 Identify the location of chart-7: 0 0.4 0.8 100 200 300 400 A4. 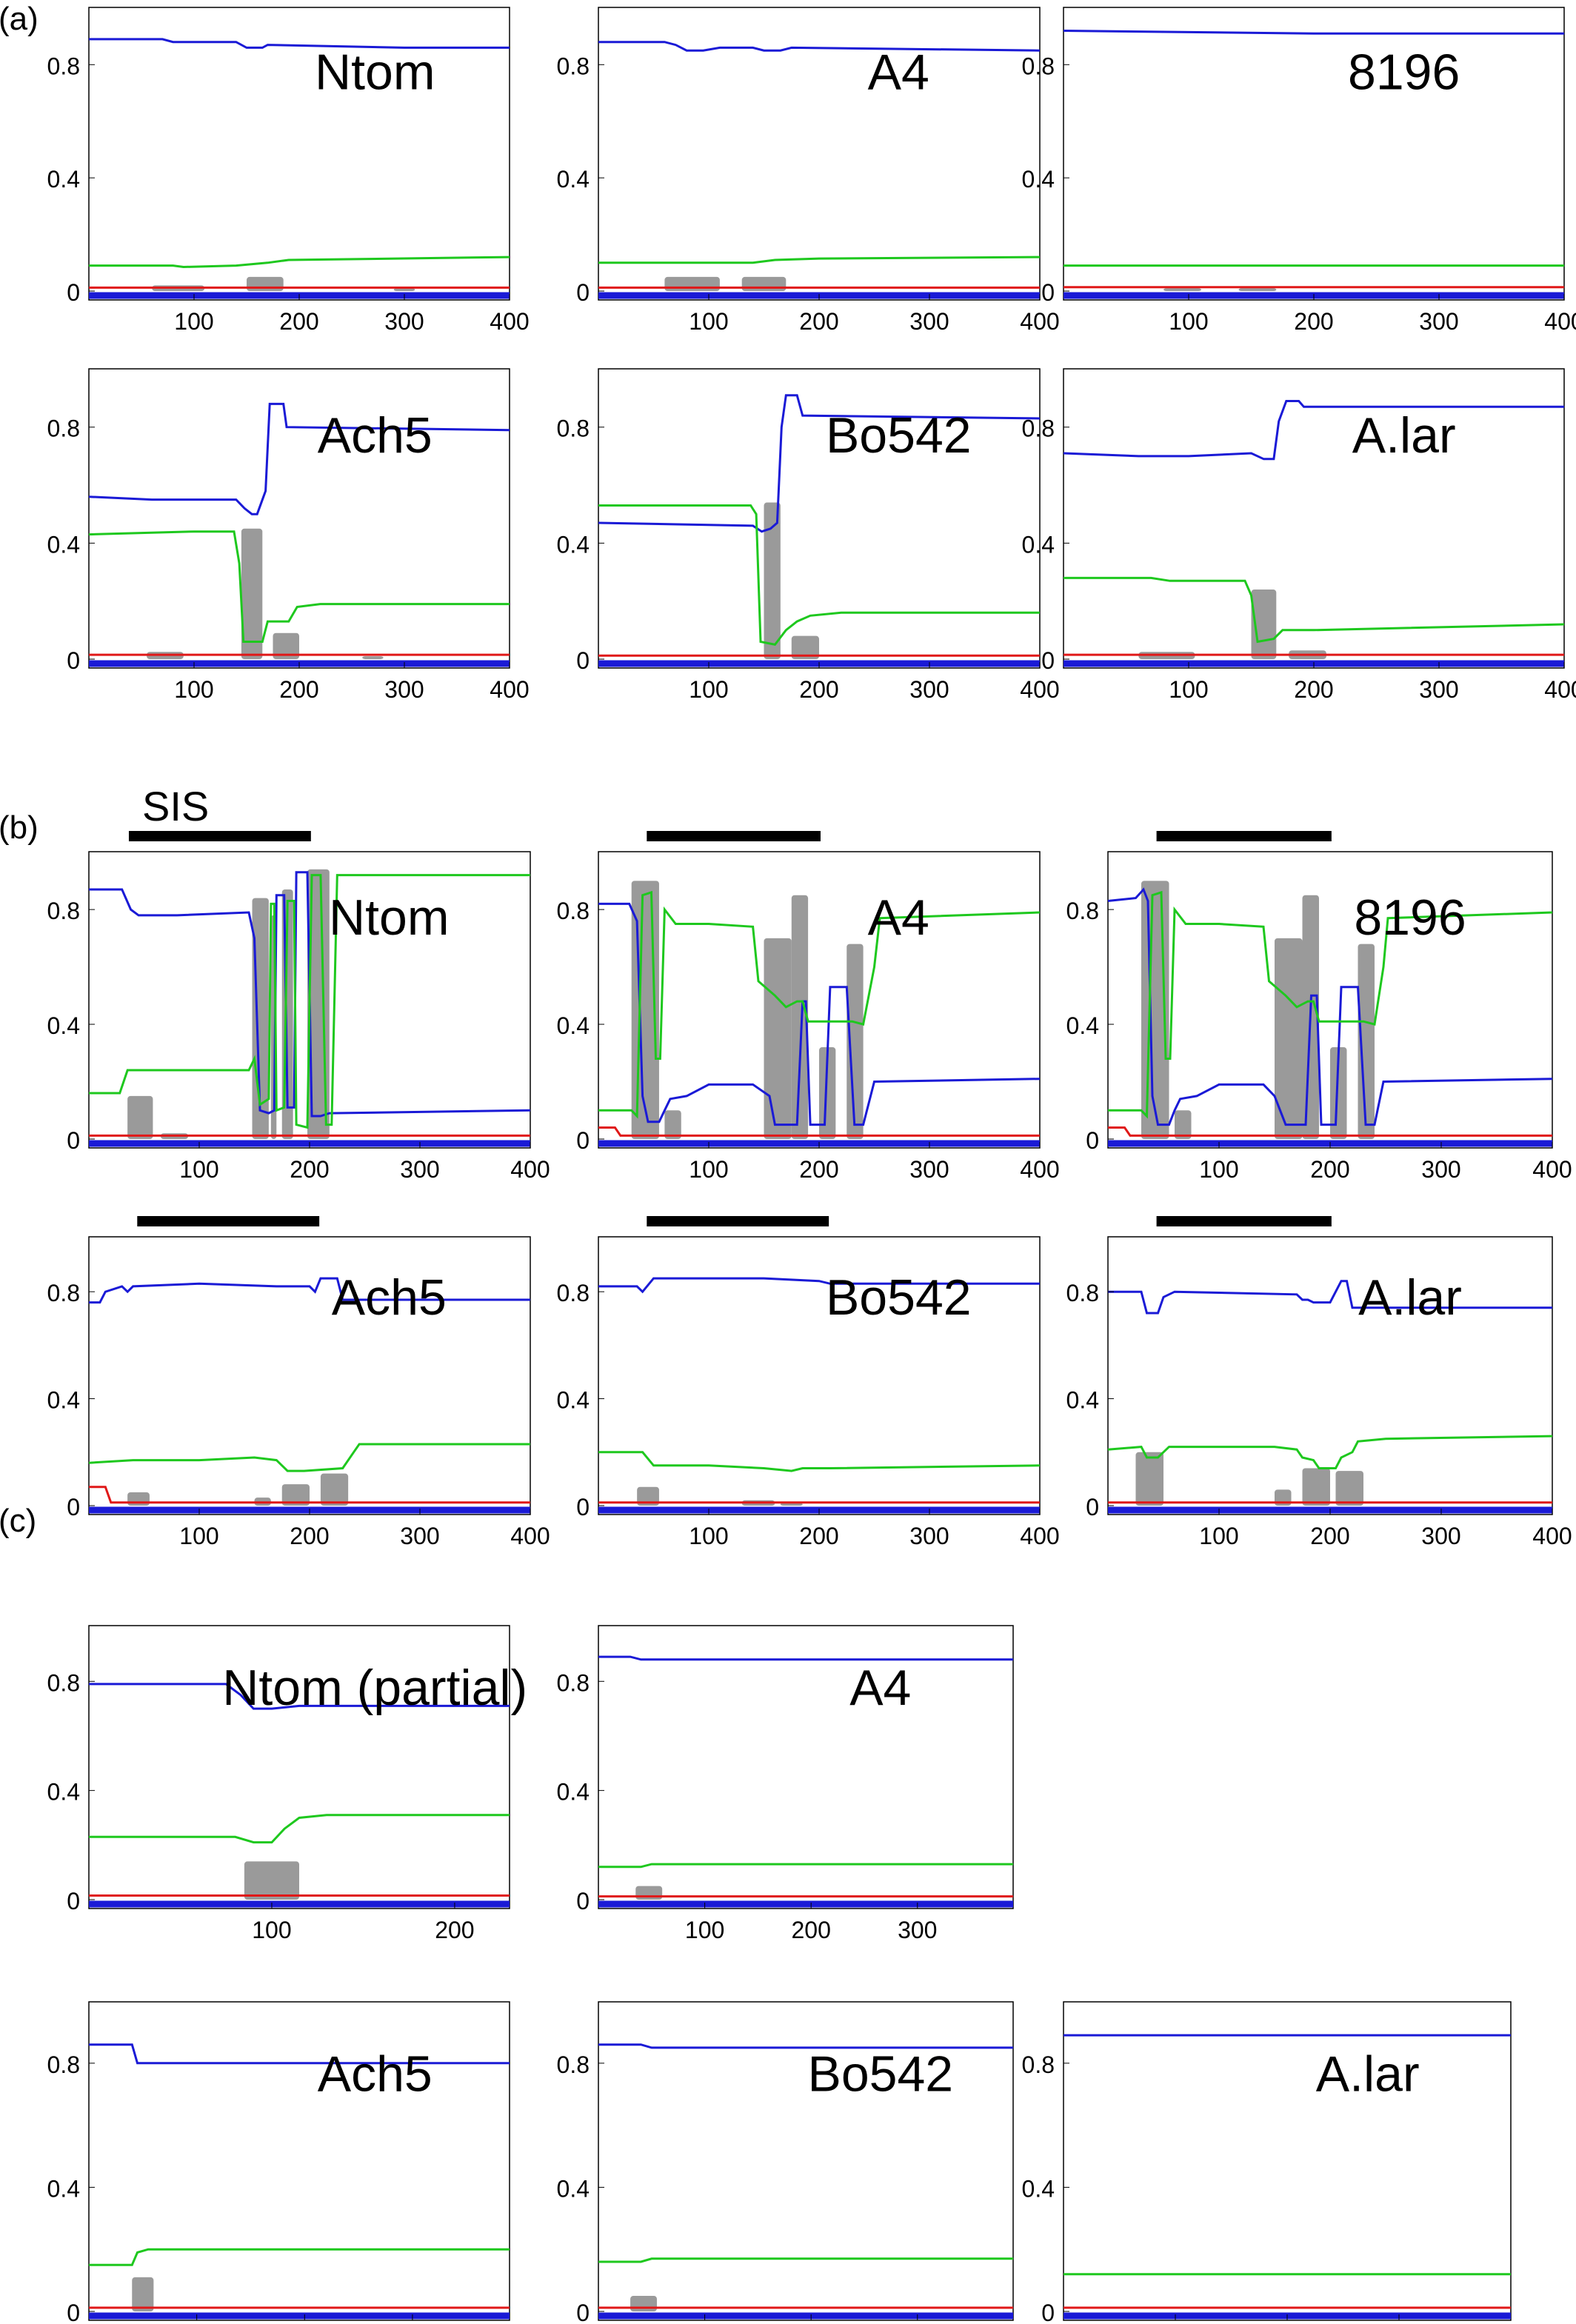
(809, 1007).